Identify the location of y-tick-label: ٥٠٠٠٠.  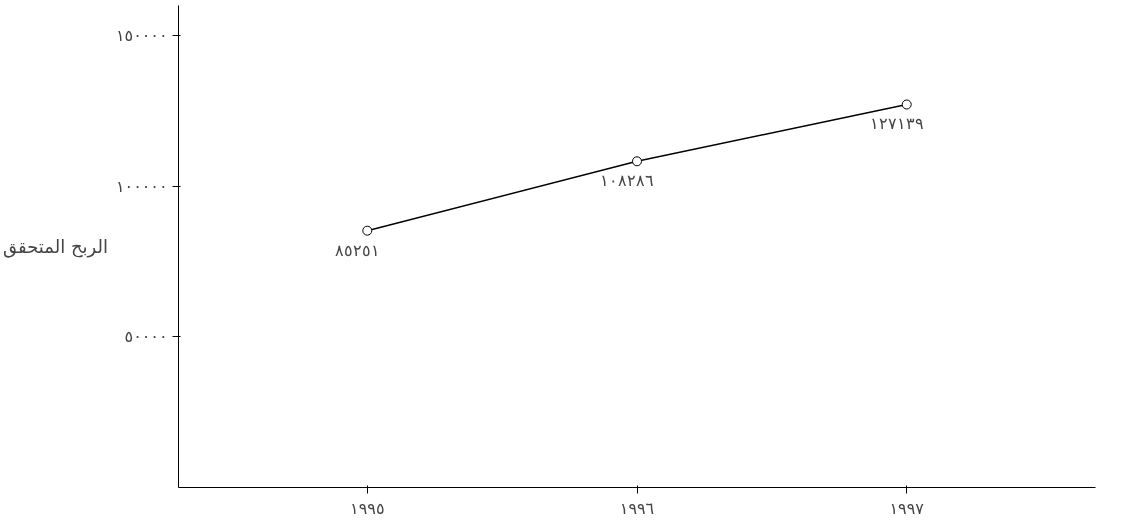
(146, 337).